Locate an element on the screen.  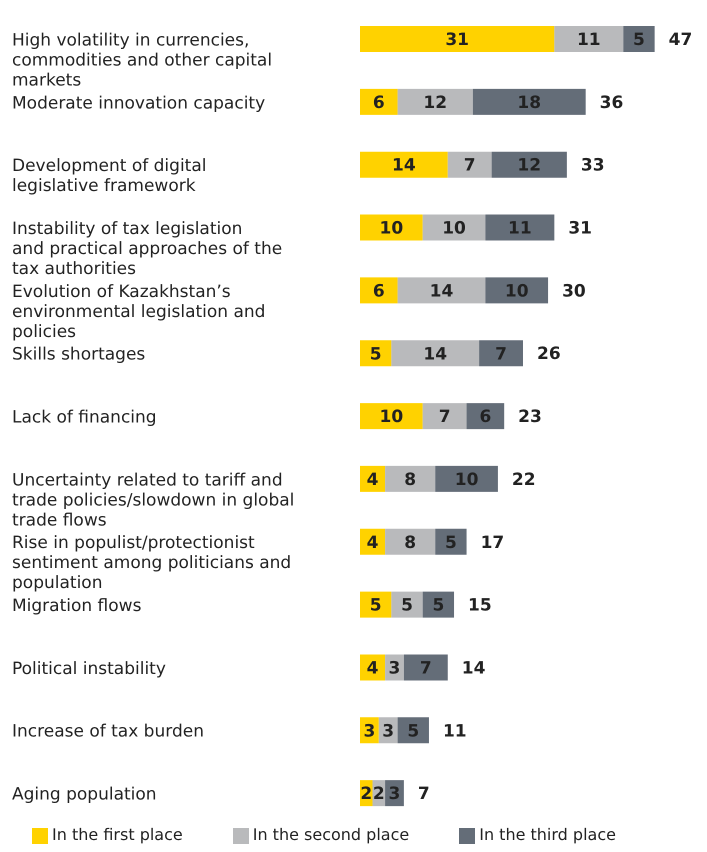
y-tick-label: Instability of tax legislation and practical approaches of the tax authorities is located at coordinates (147, 248).